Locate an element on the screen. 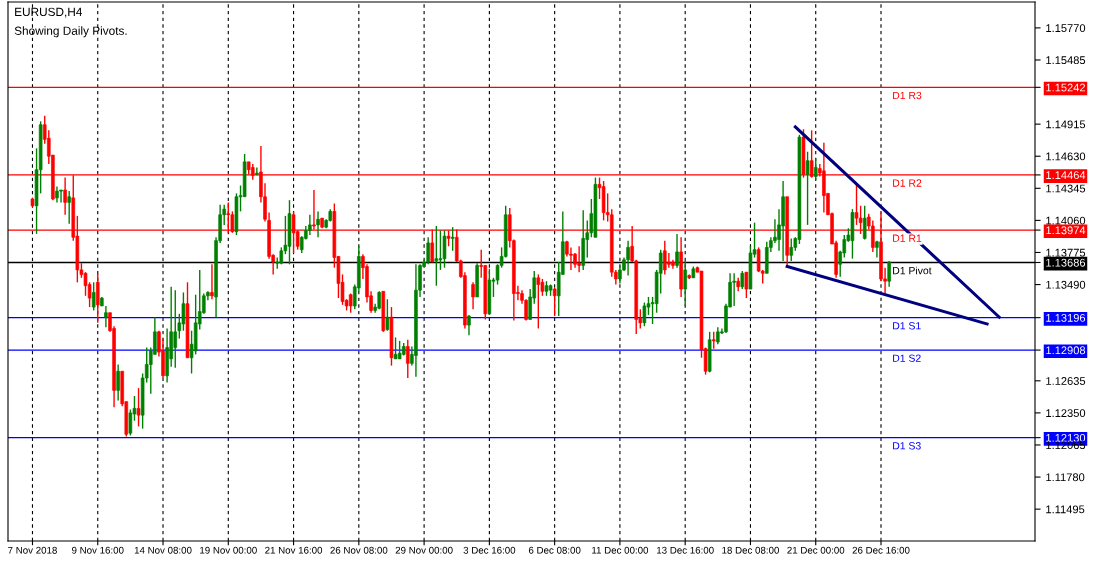 The width and height of the screenshot is (1093, 561). ref-line-label: D1 R2 is located at coordinates (907, 183).